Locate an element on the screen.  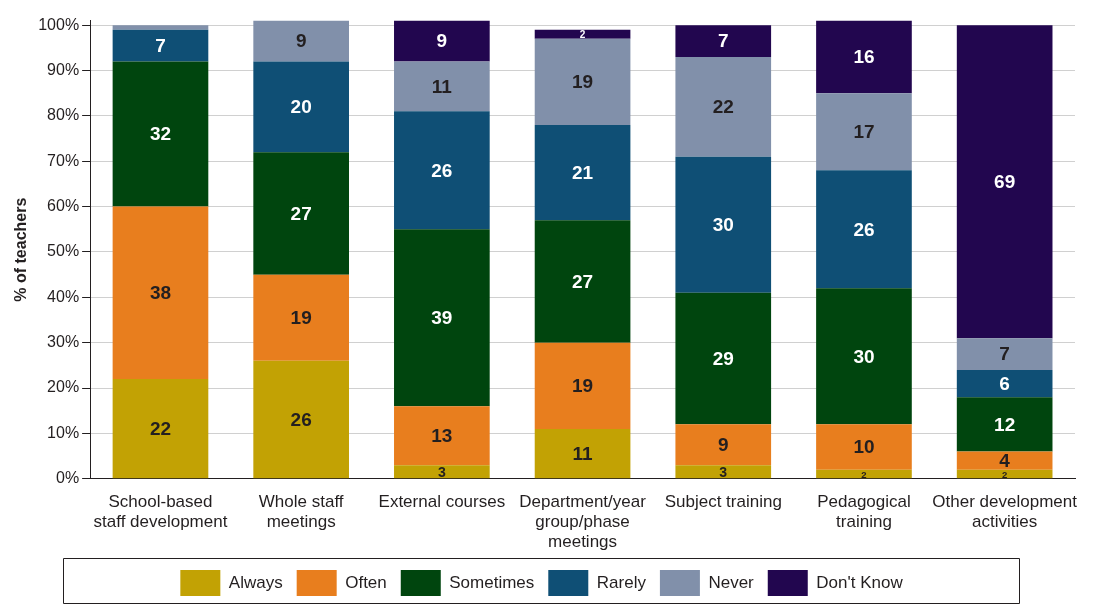
data-label: 13 is located at coordinates (442, 435).